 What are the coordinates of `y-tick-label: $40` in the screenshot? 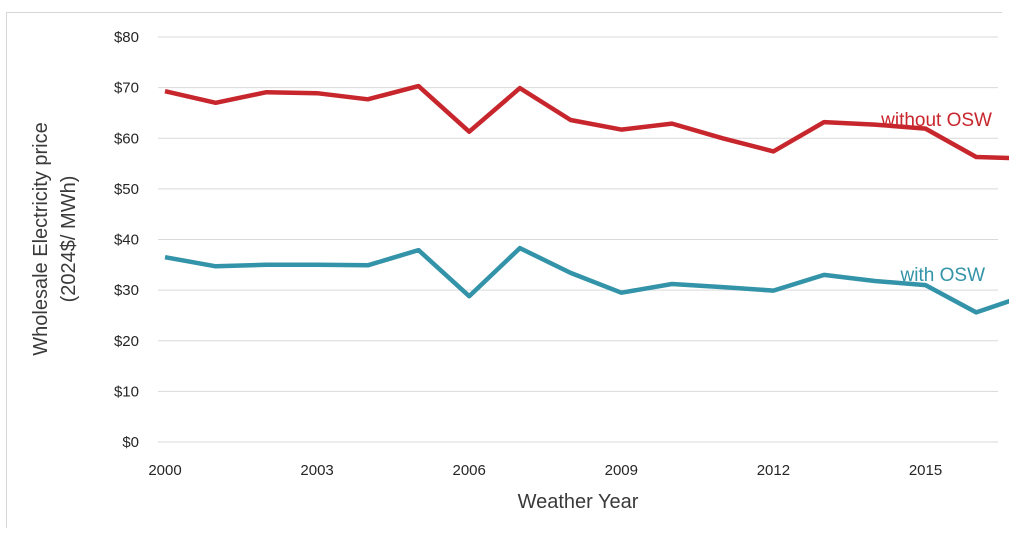 It's located at (126, 240).